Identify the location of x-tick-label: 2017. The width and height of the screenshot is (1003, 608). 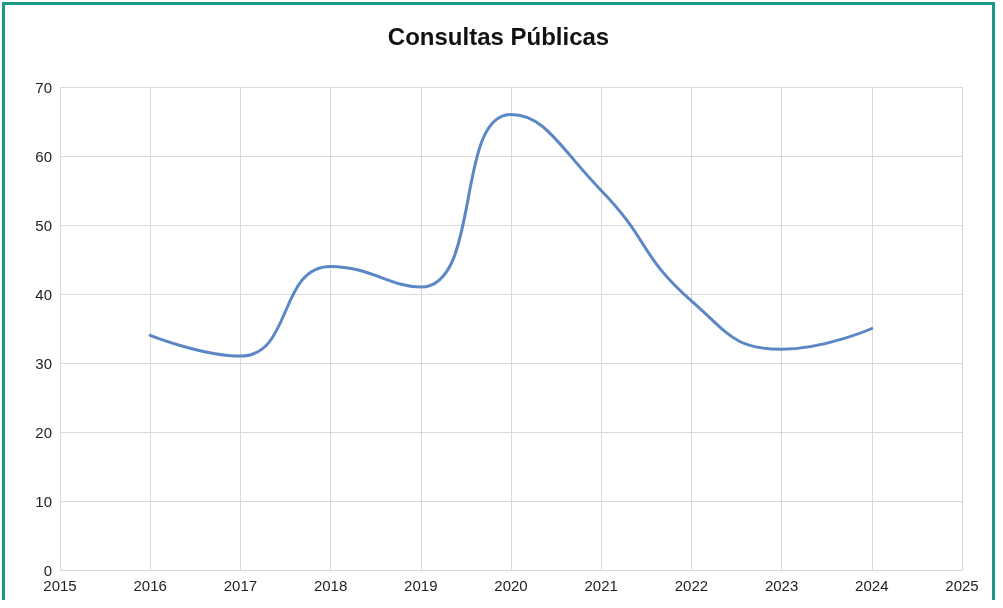
(240, 585).